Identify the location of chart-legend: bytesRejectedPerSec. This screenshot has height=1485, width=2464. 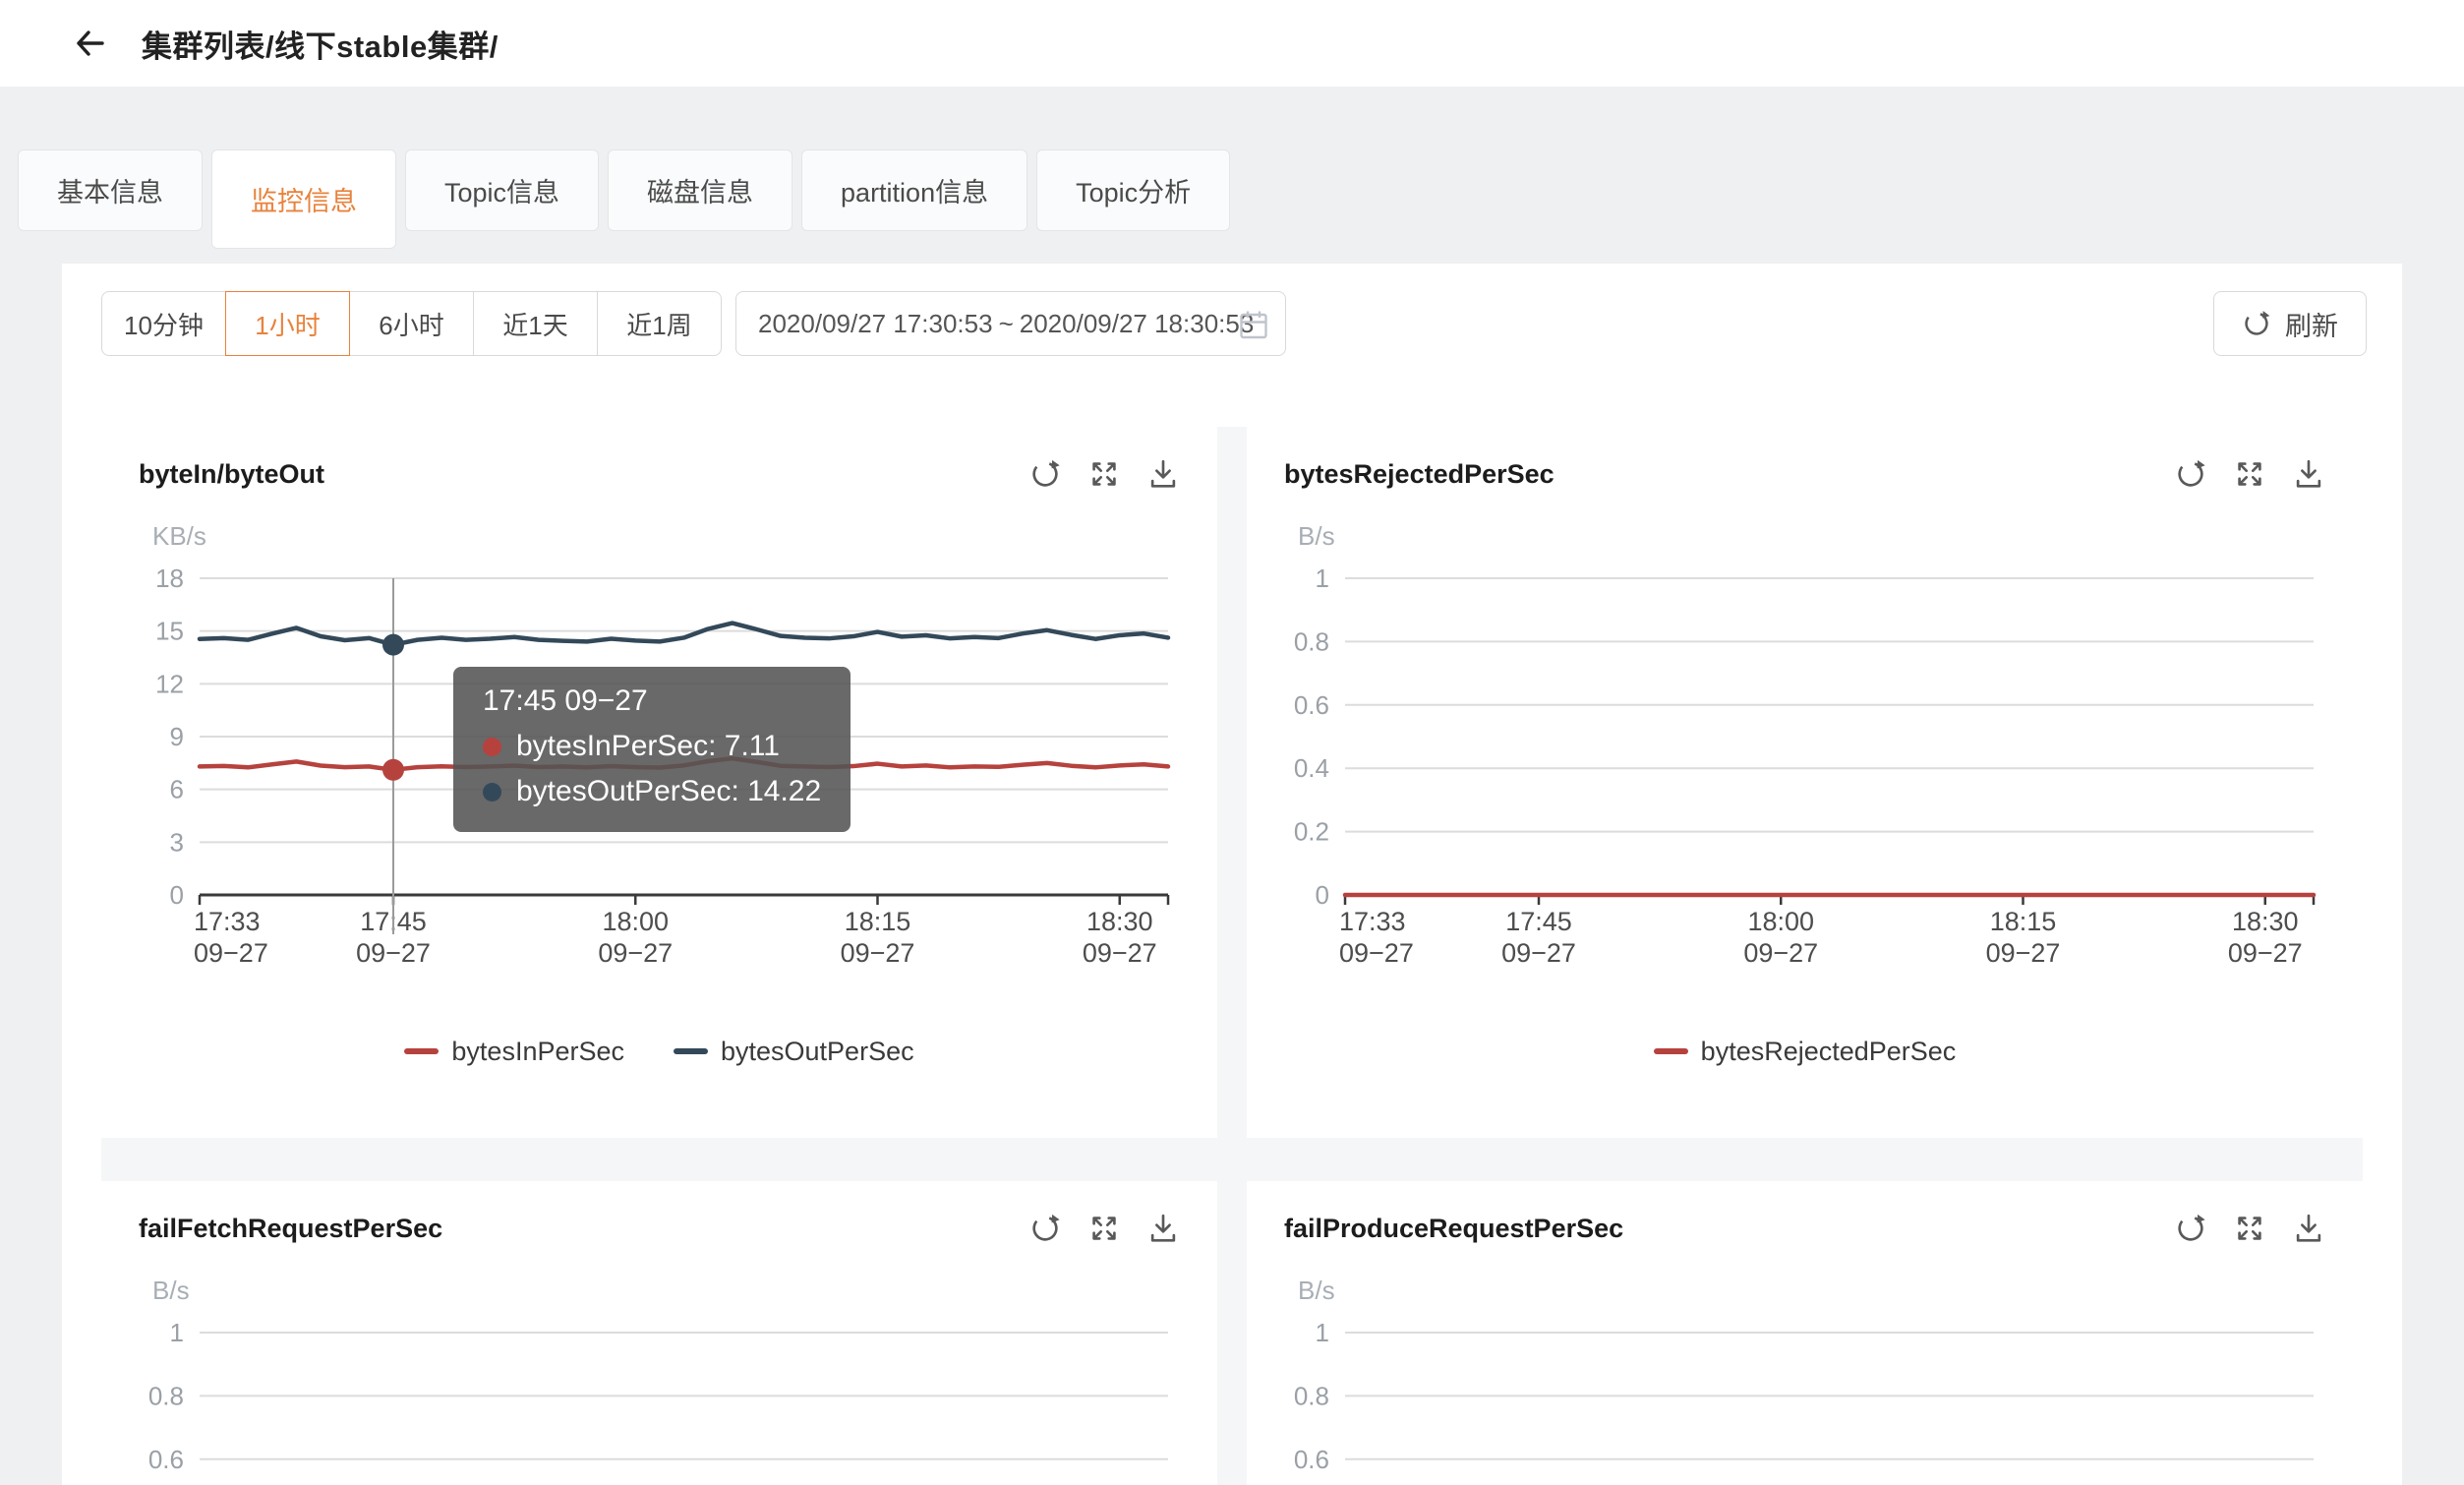
(1804, 1052).